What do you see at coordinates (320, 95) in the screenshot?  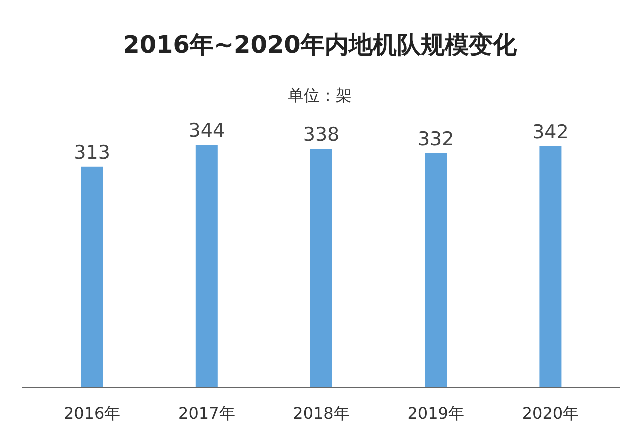 I see `chart-subtitle: 单位：架` at bounding box center [320, 95].